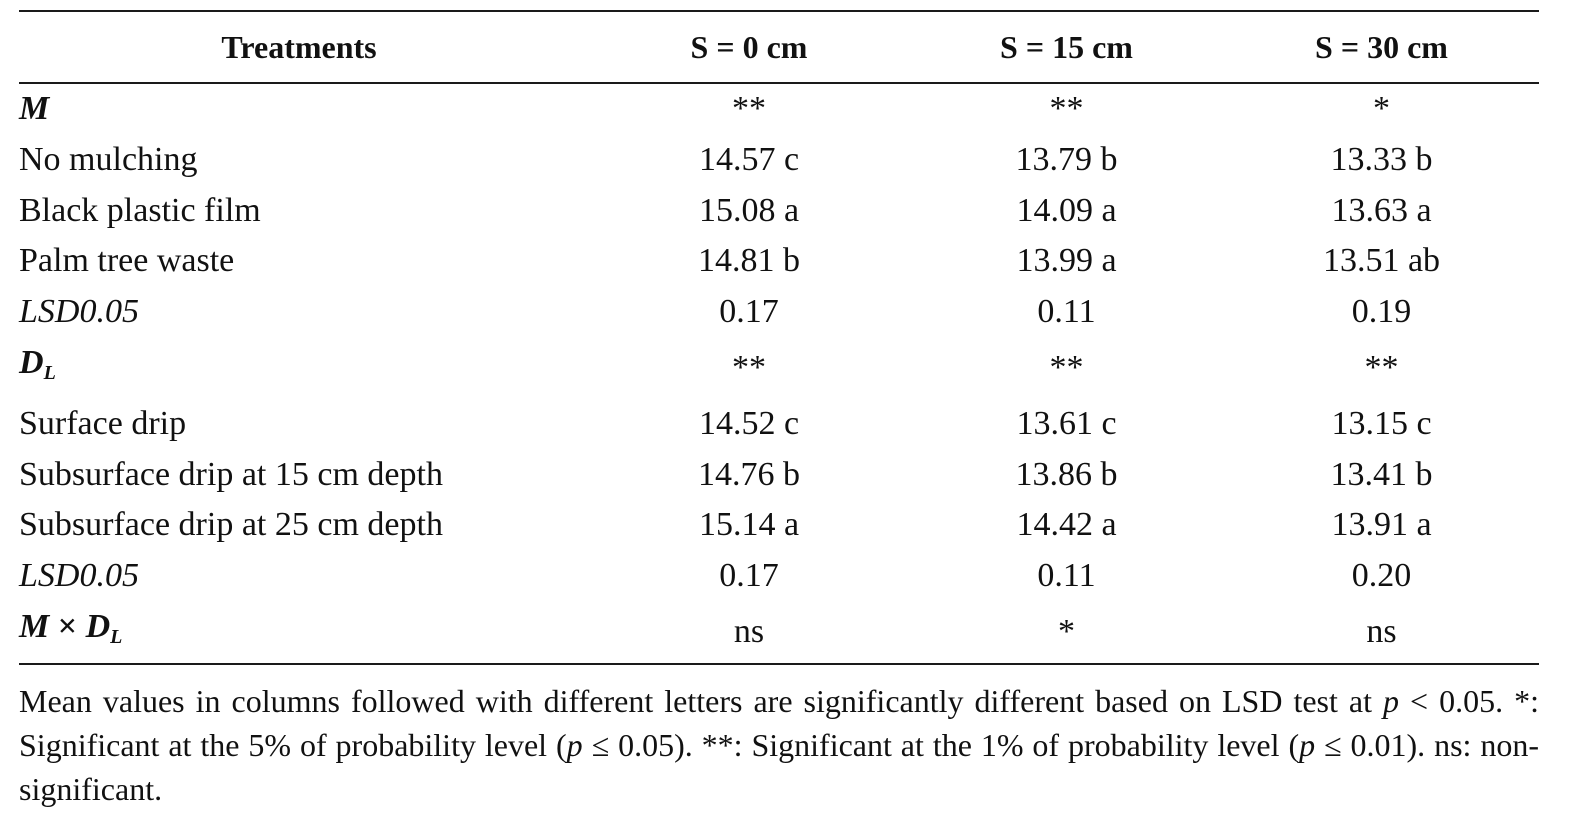 This screenshot has width=1571, height=821. I want to click on cell-s0: 14.81 b, so click(749, 261).